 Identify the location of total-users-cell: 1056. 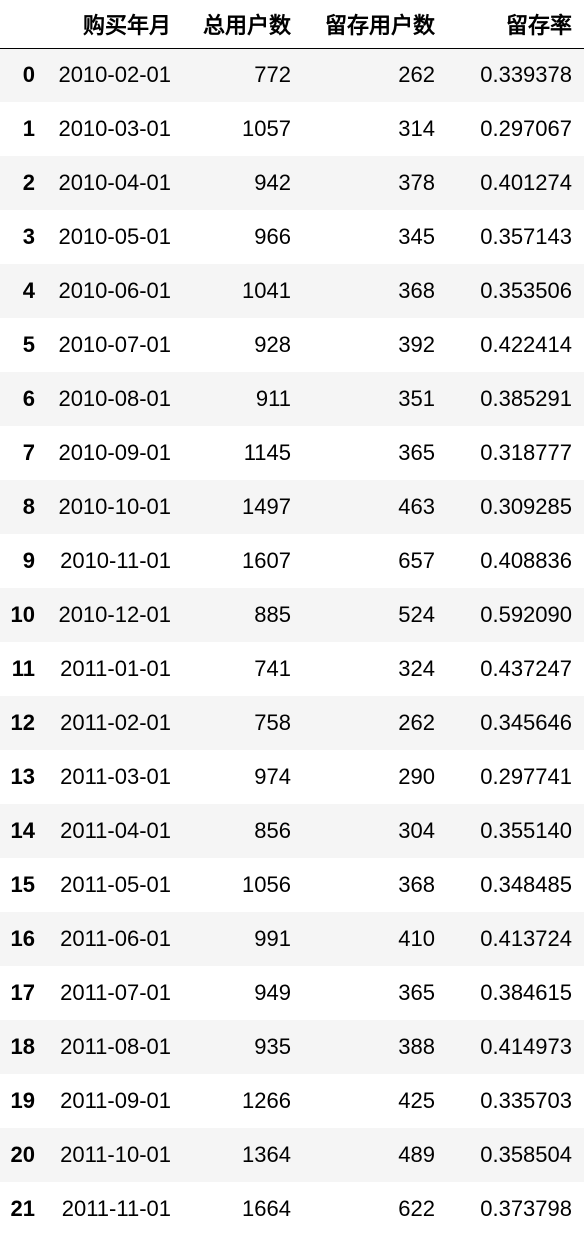
(266, 884).